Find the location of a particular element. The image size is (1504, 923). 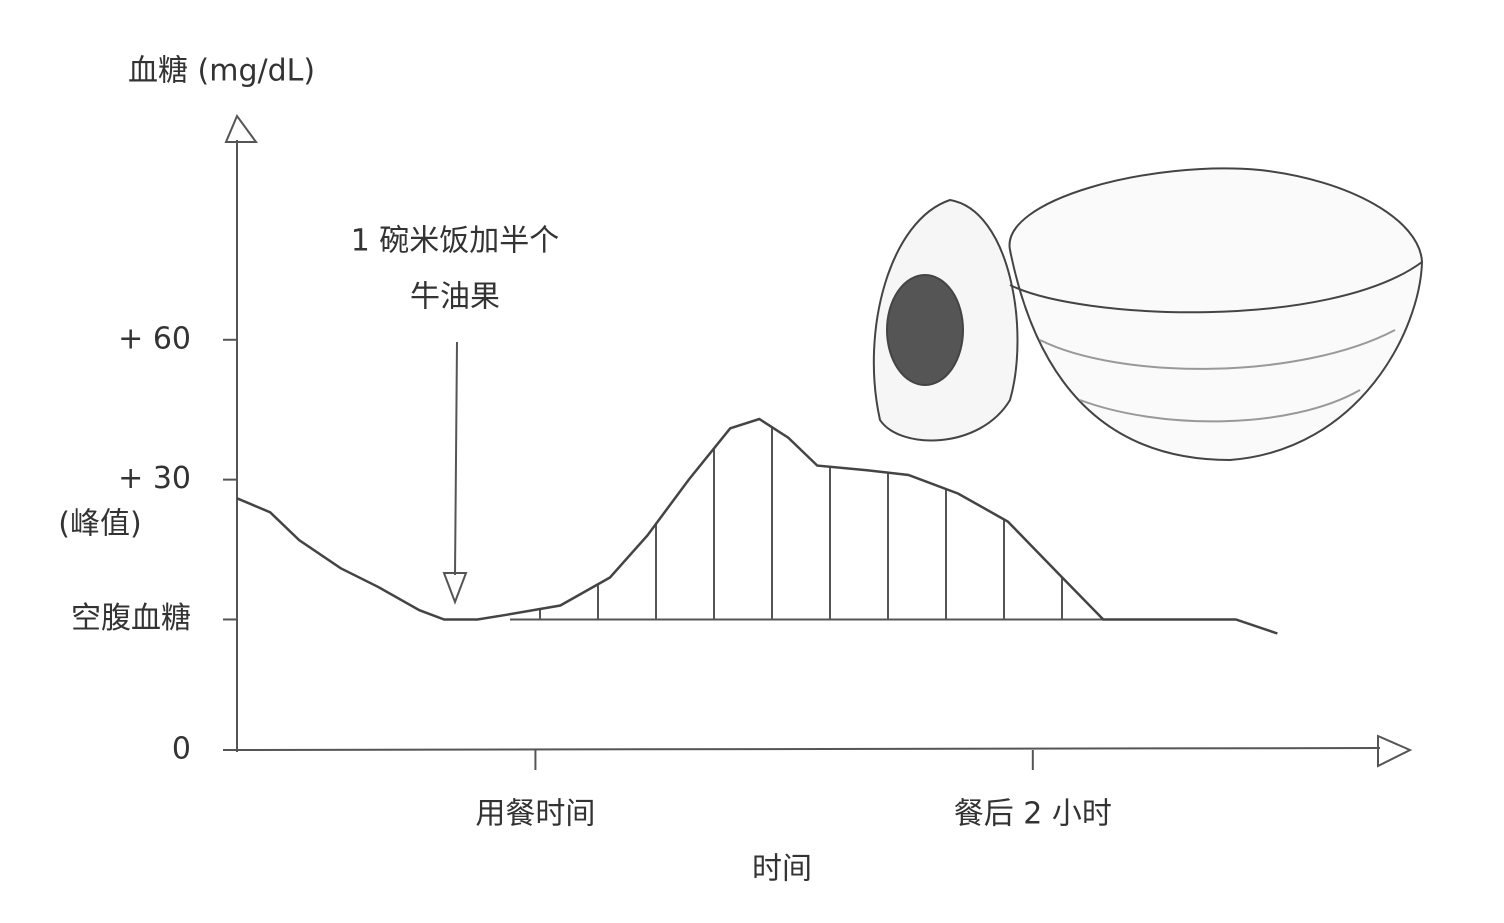

annotation-arrow is located at coordinates (455, 473).